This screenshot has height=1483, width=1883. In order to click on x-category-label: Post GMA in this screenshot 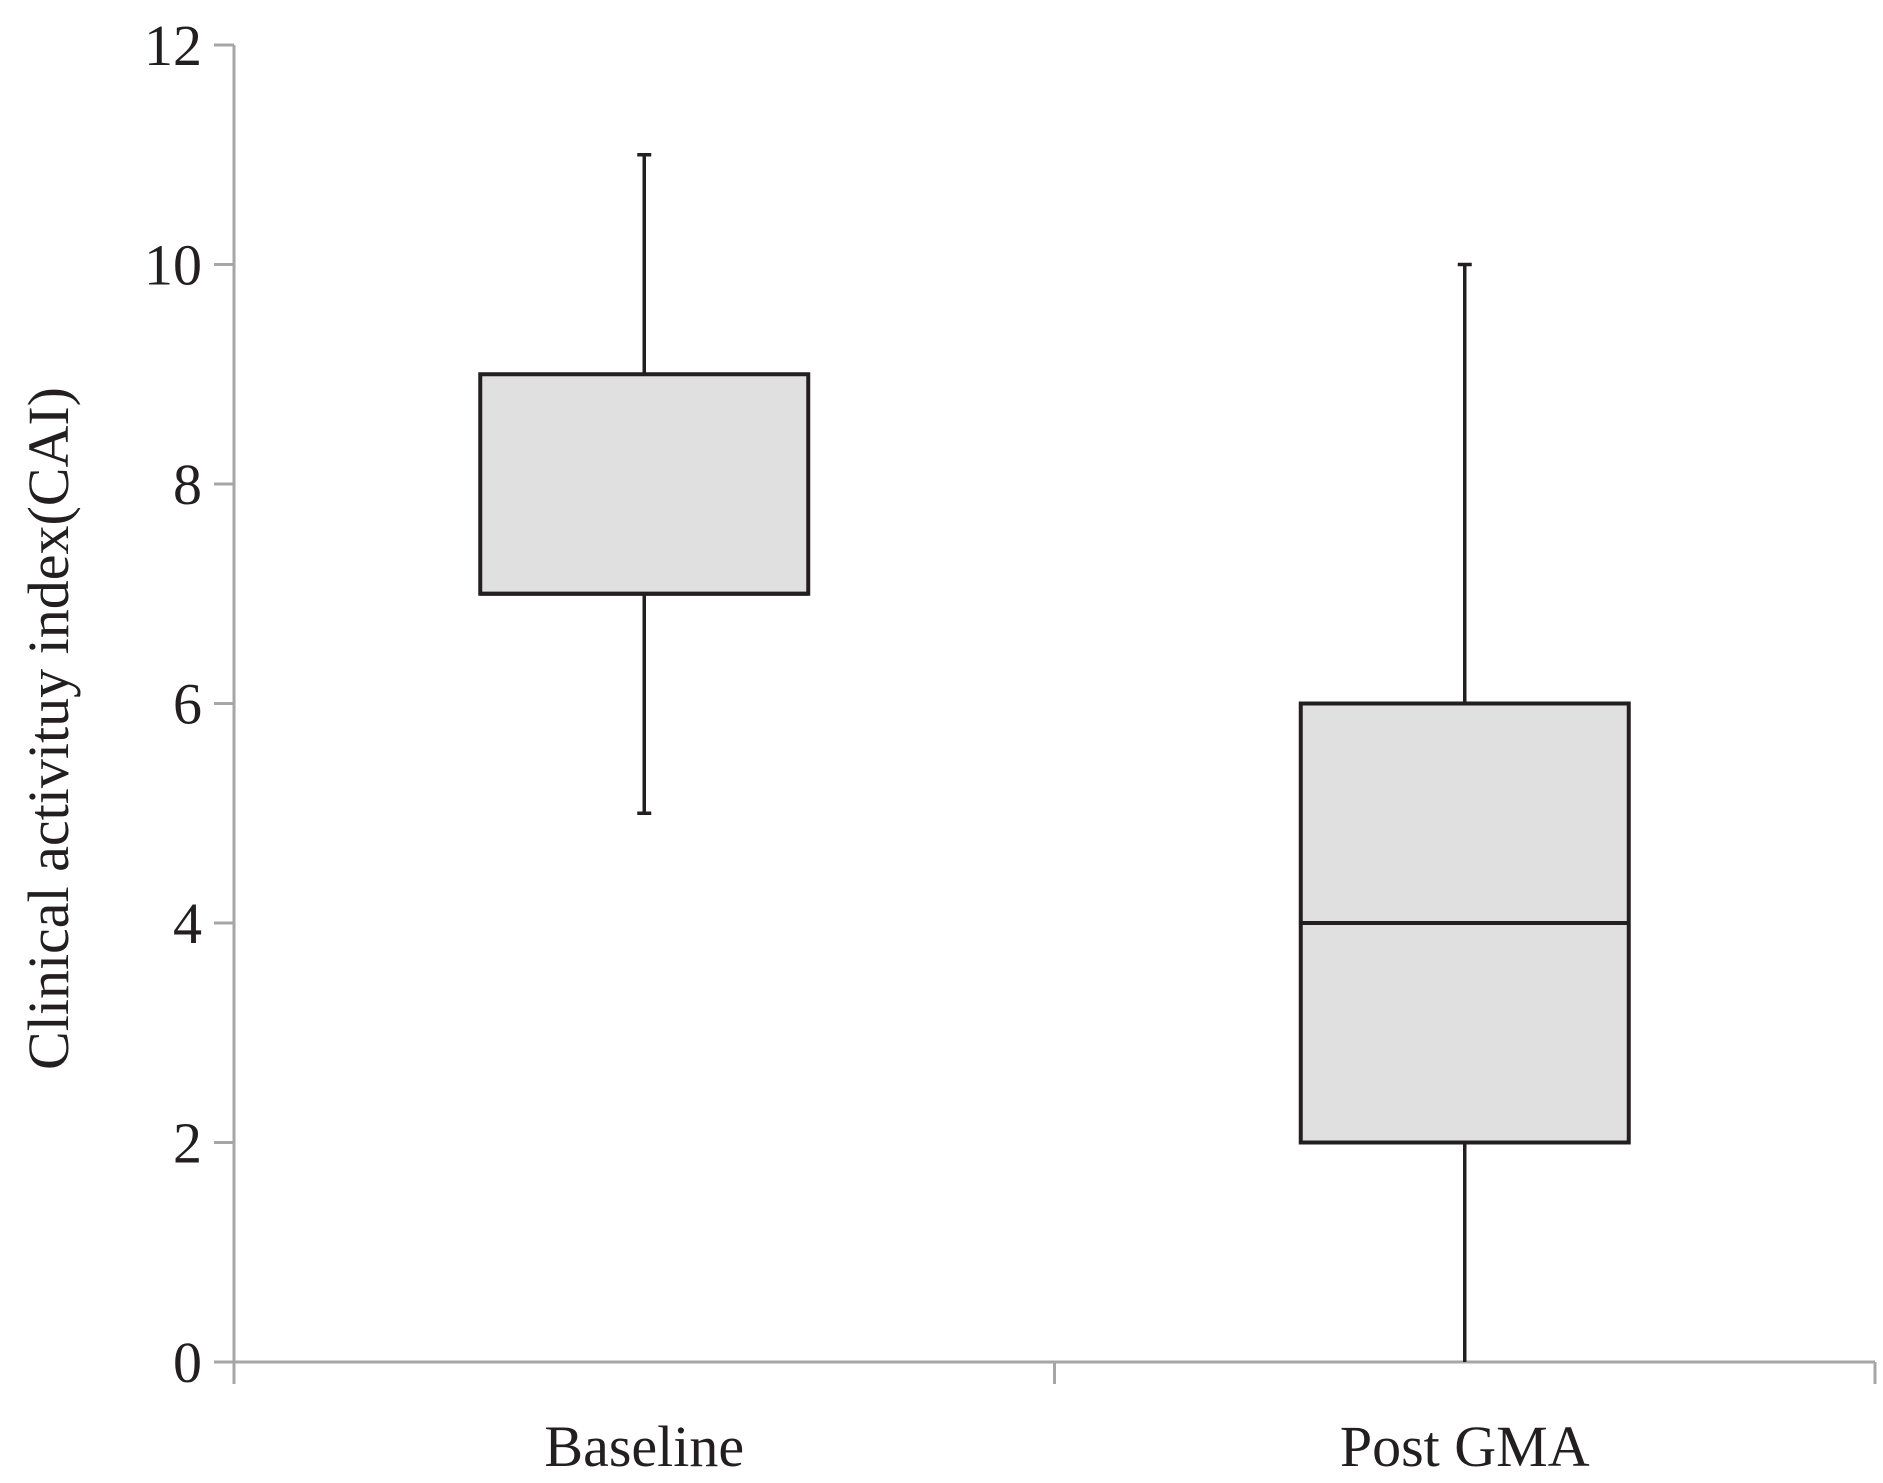, I will do `click(1465, 1446)`.